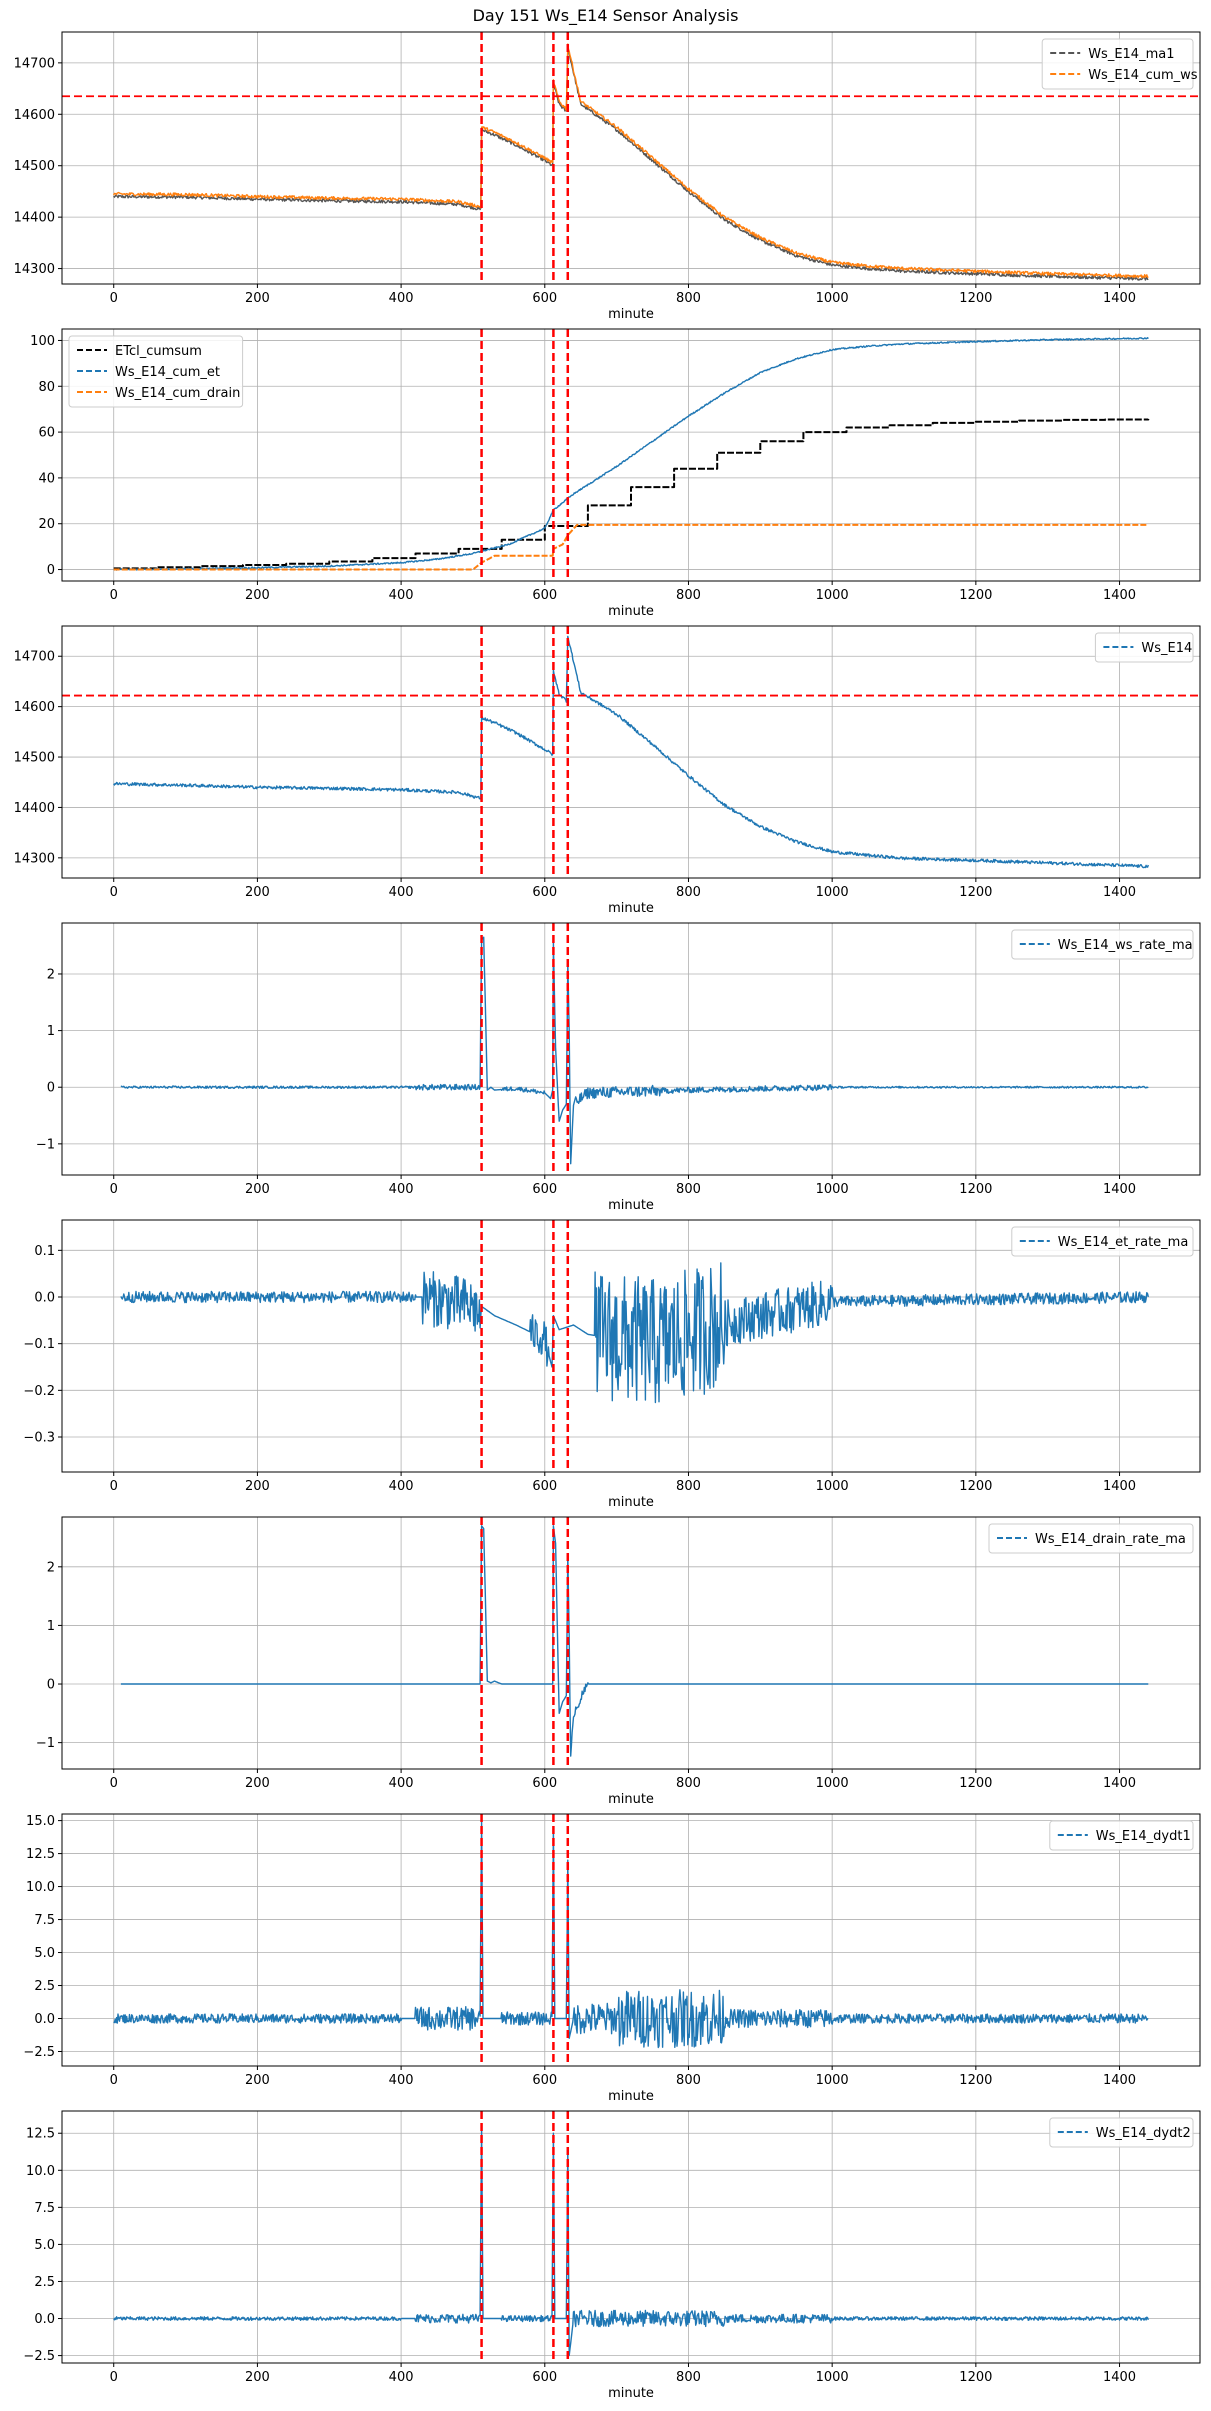 The image size is (1211, 2411). I want to click on series-line-ws-e14-dydt2, so click(631, 2241).